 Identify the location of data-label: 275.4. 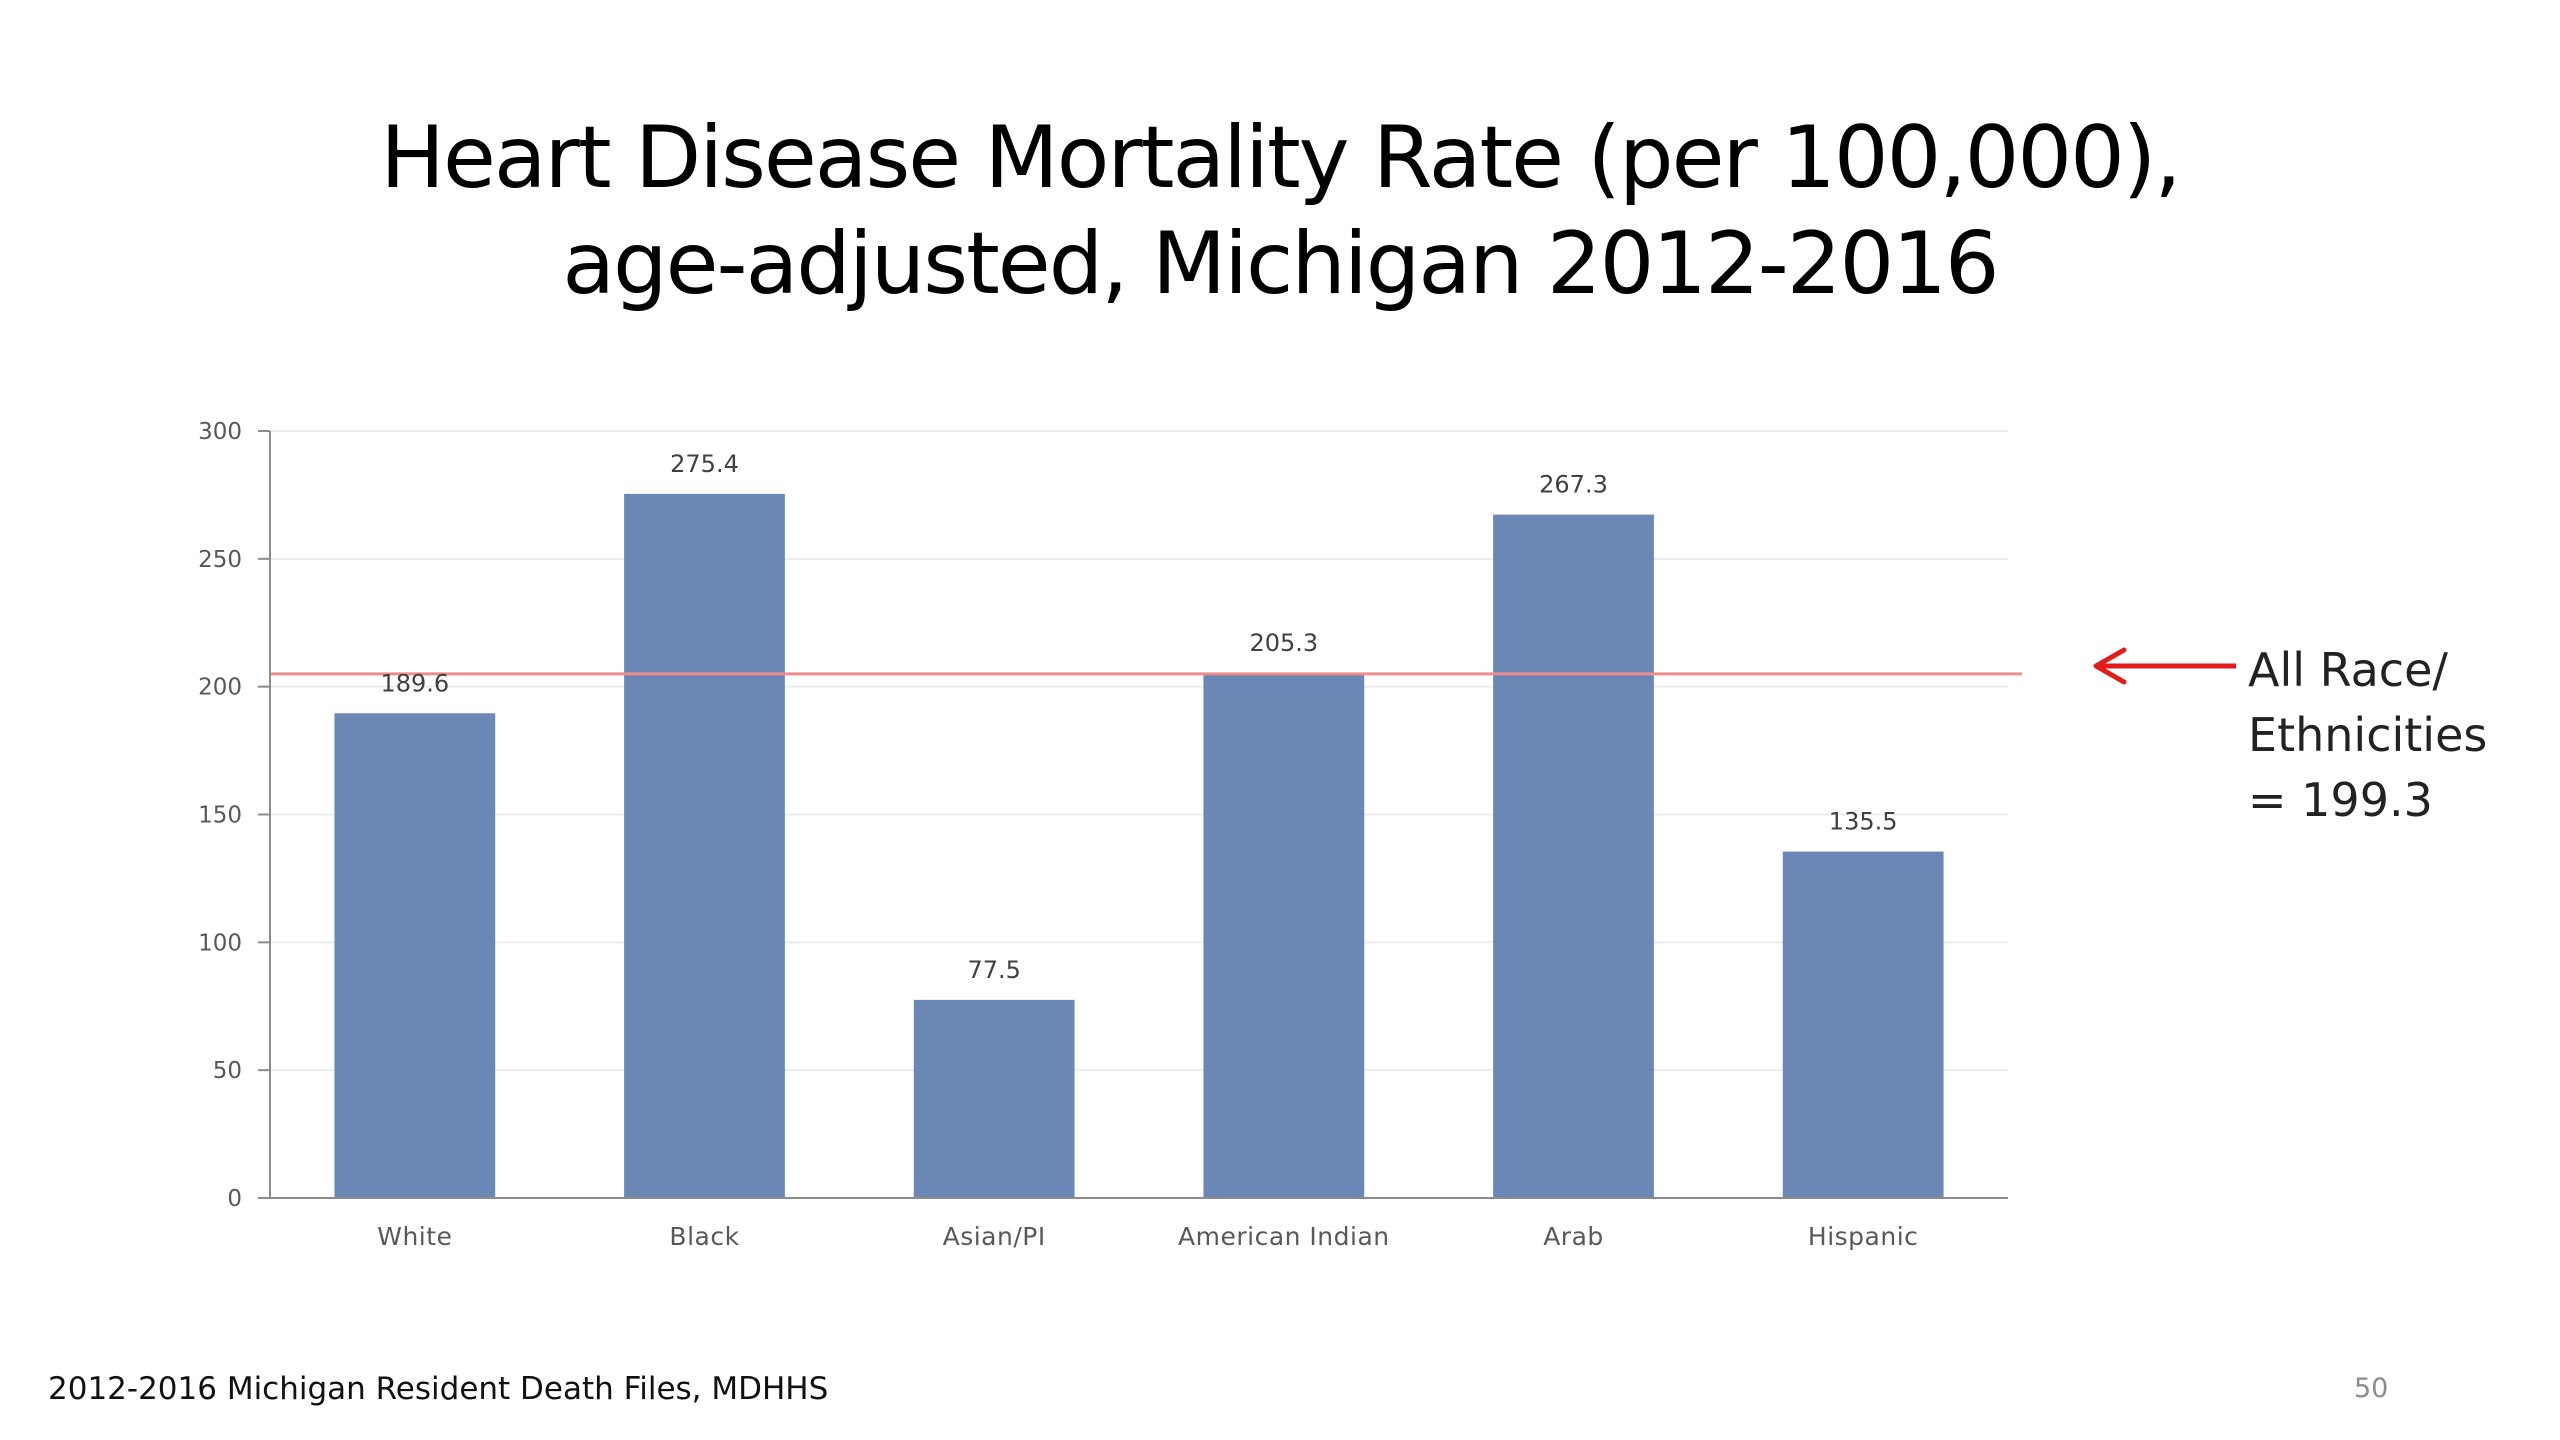
(704, 464).